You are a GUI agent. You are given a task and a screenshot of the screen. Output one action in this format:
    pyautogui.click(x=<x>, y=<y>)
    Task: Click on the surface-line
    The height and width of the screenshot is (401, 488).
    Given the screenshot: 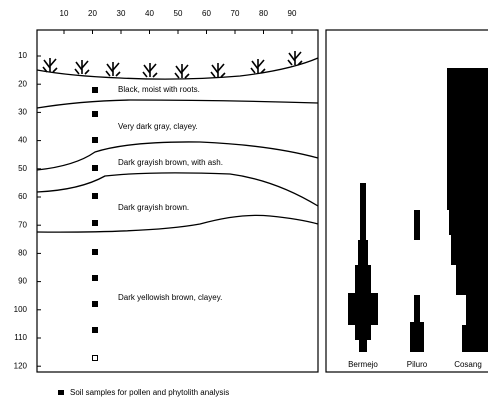 What is the action you would take?
    pyautogui.click(x=177, y=68)
    